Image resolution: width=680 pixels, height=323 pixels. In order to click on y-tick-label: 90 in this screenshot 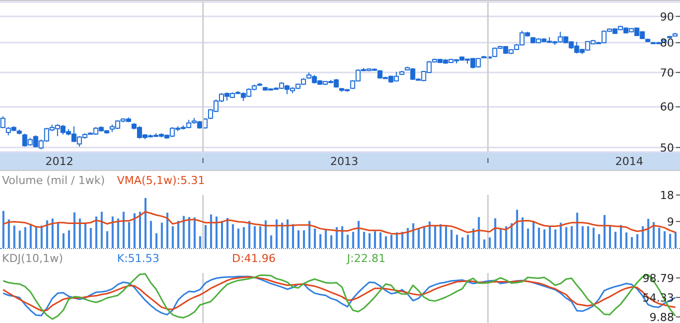, I will do `click(667, 17)`.